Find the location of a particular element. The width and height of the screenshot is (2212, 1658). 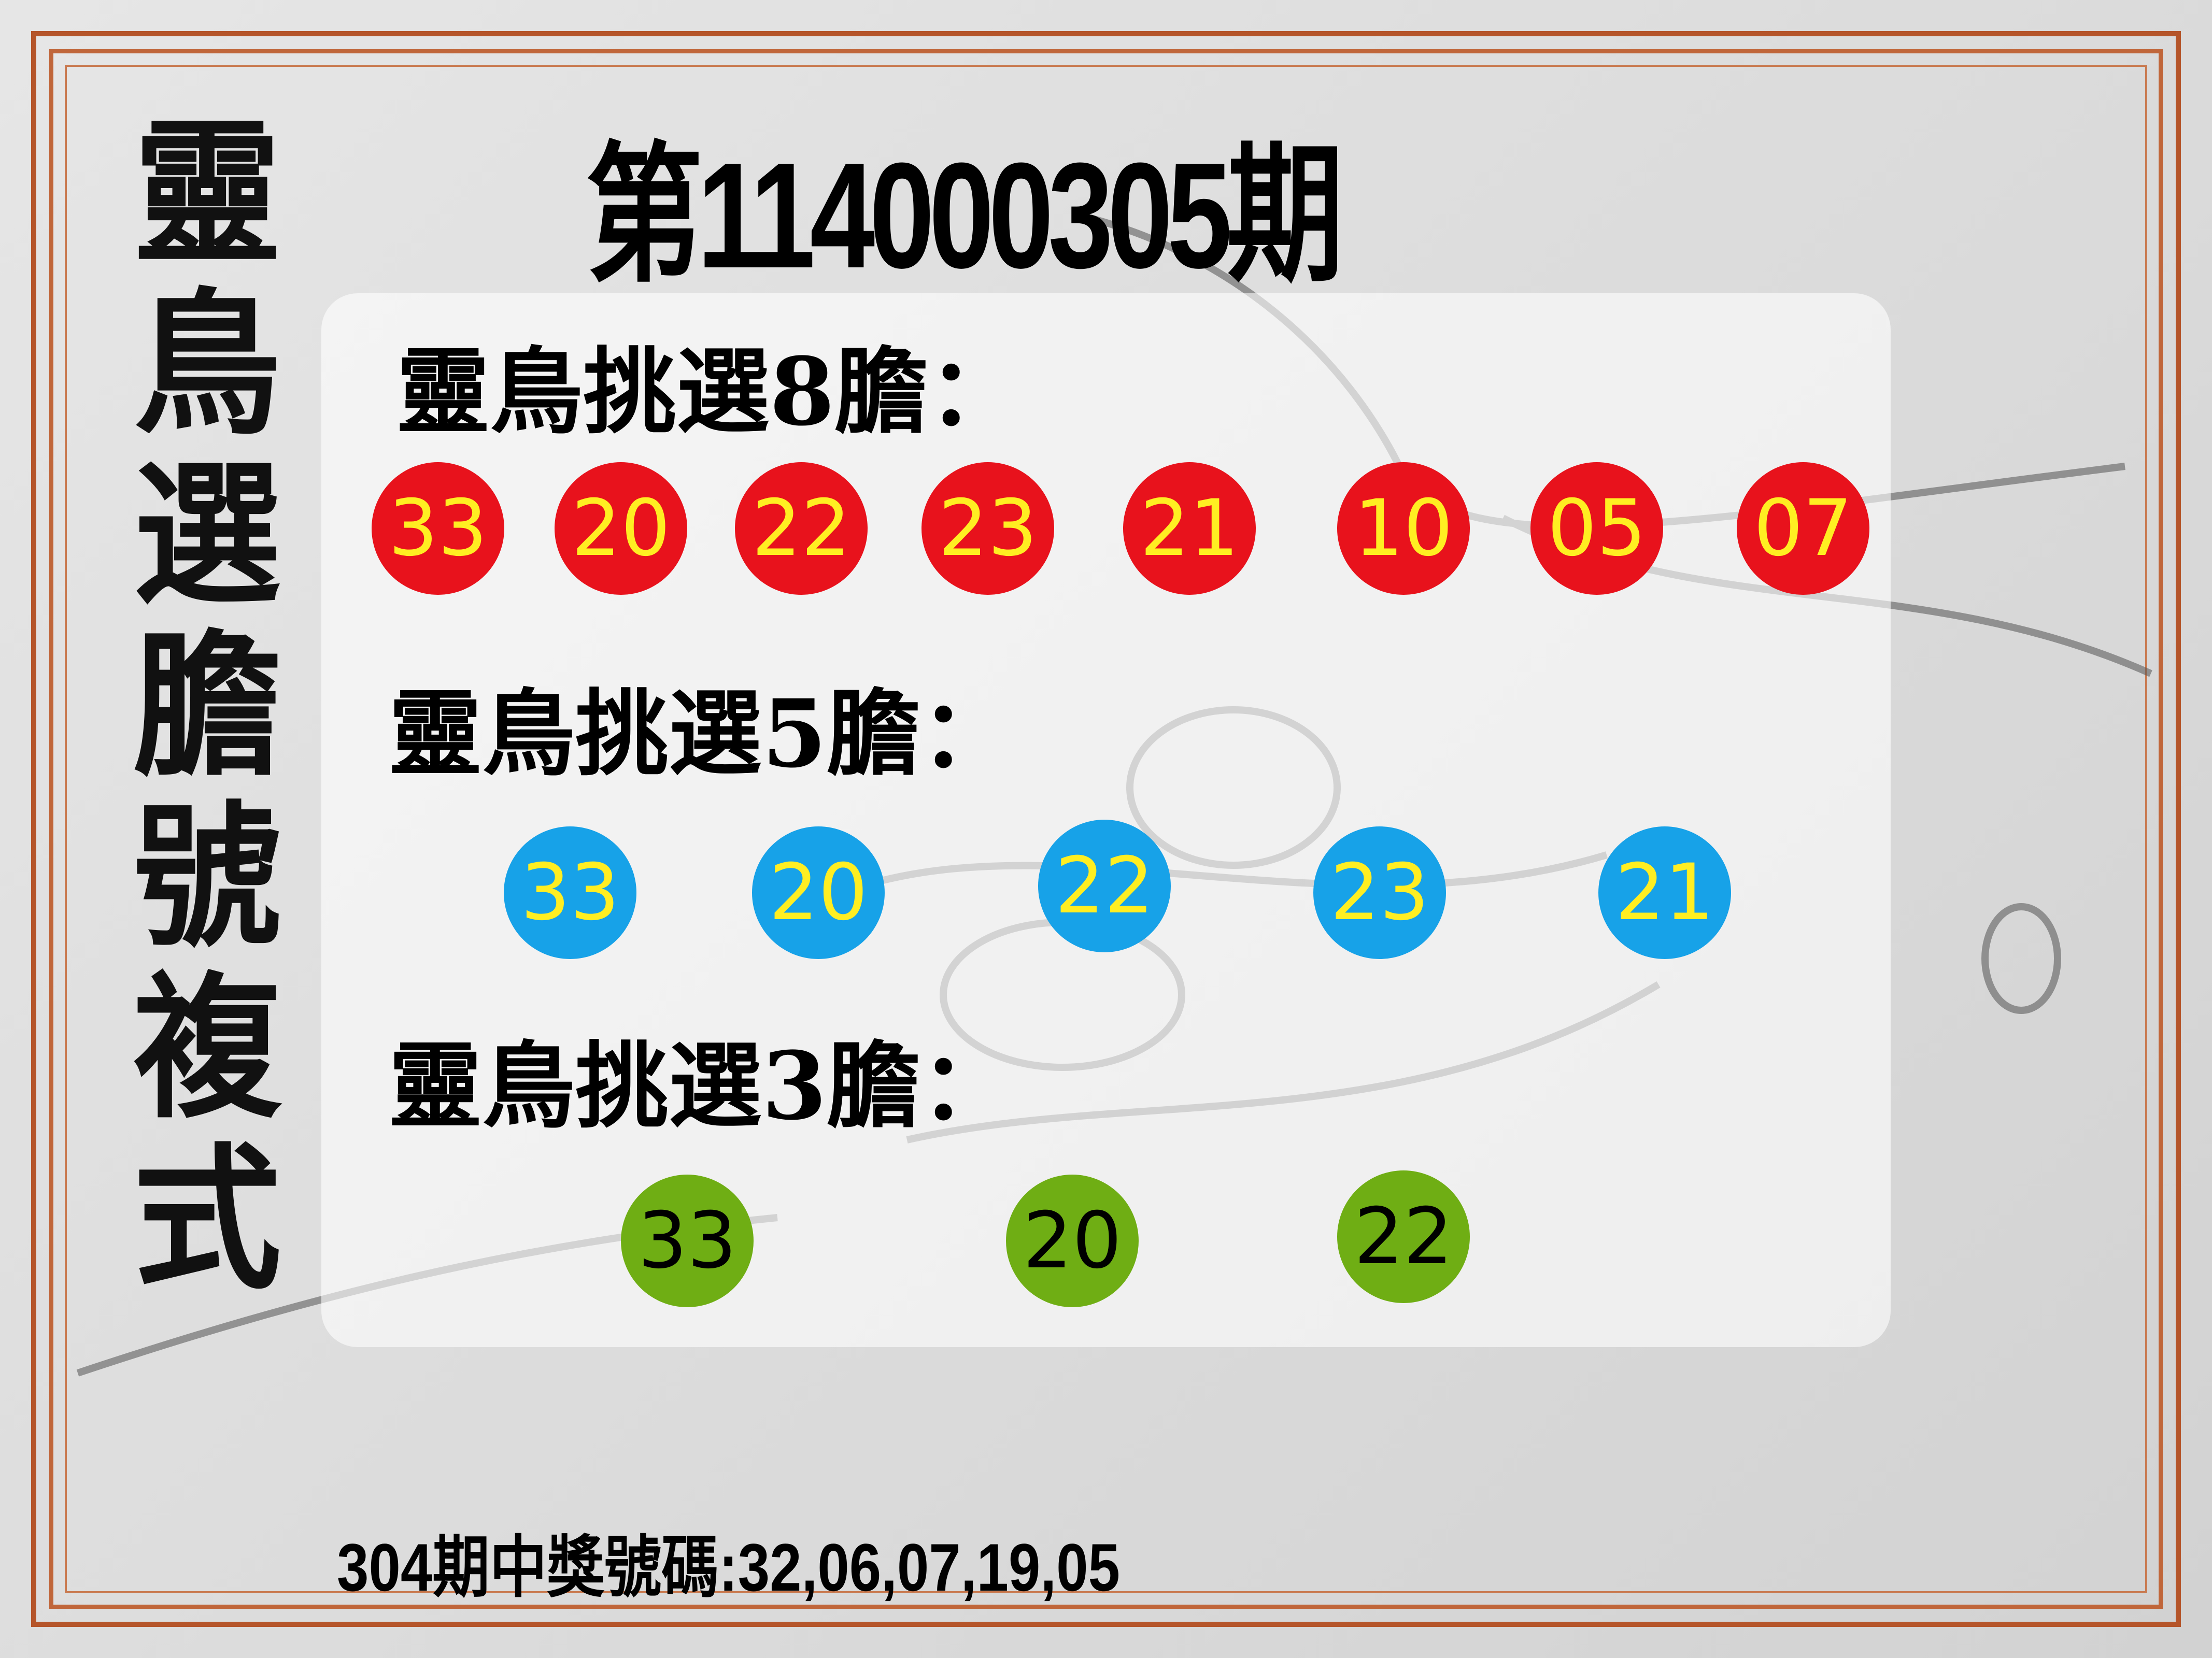

side-title-char: 式 is located at coordinates (207, 1220).